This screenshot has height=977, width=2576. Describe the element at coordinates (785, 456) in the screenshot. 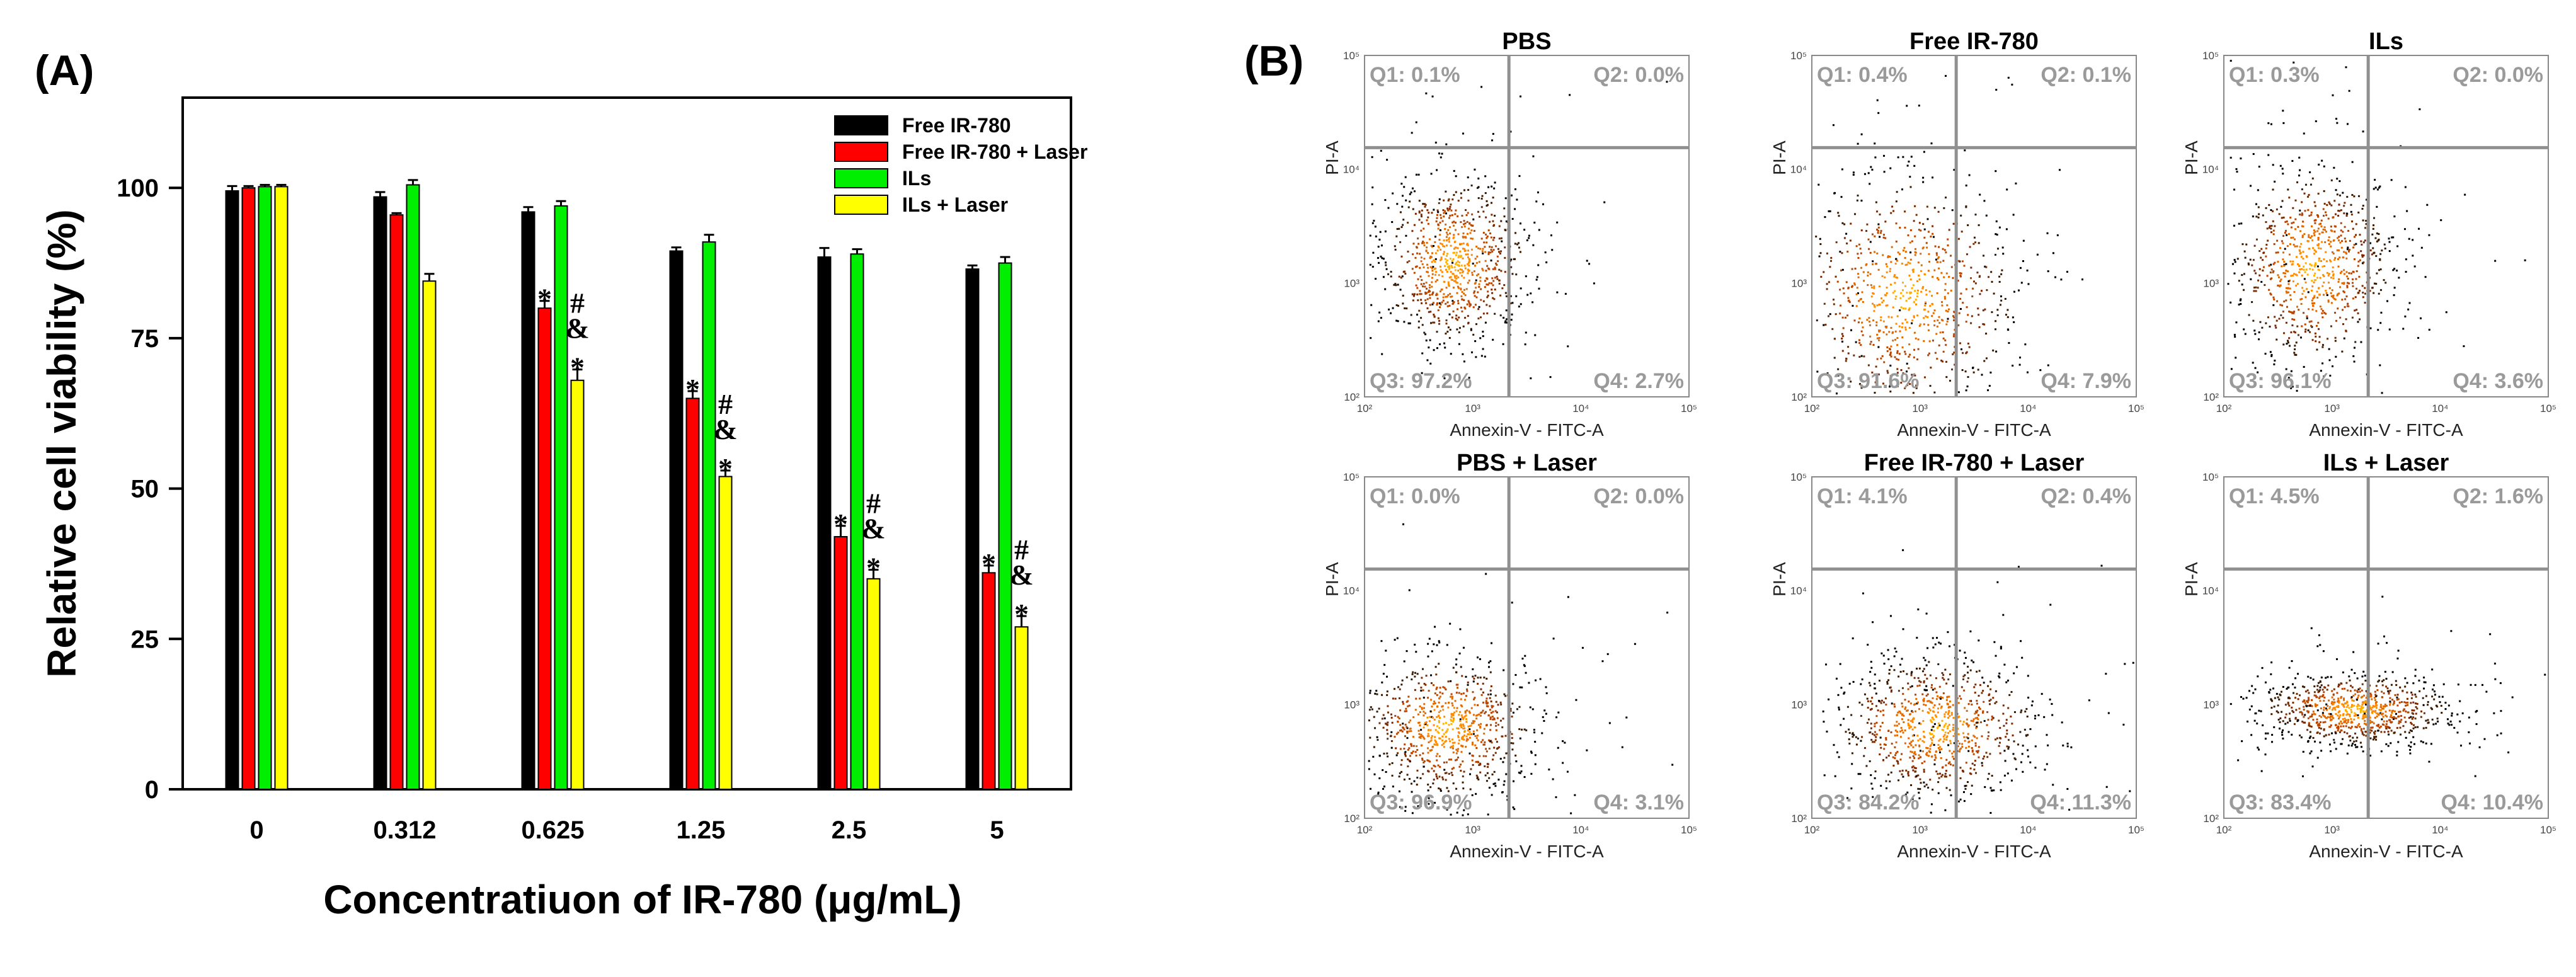

I see `panel-a-significance-marks: * #&** #&**#&* * #&*` at that location.